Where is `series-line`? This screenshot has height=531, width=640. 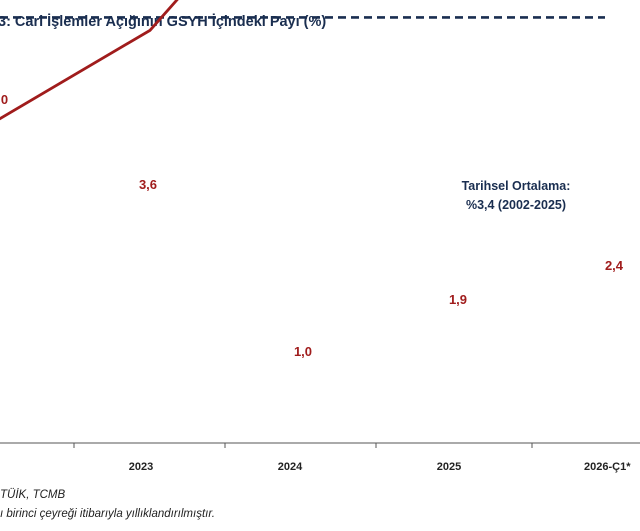 series-line is located at coordinates (89, 60).